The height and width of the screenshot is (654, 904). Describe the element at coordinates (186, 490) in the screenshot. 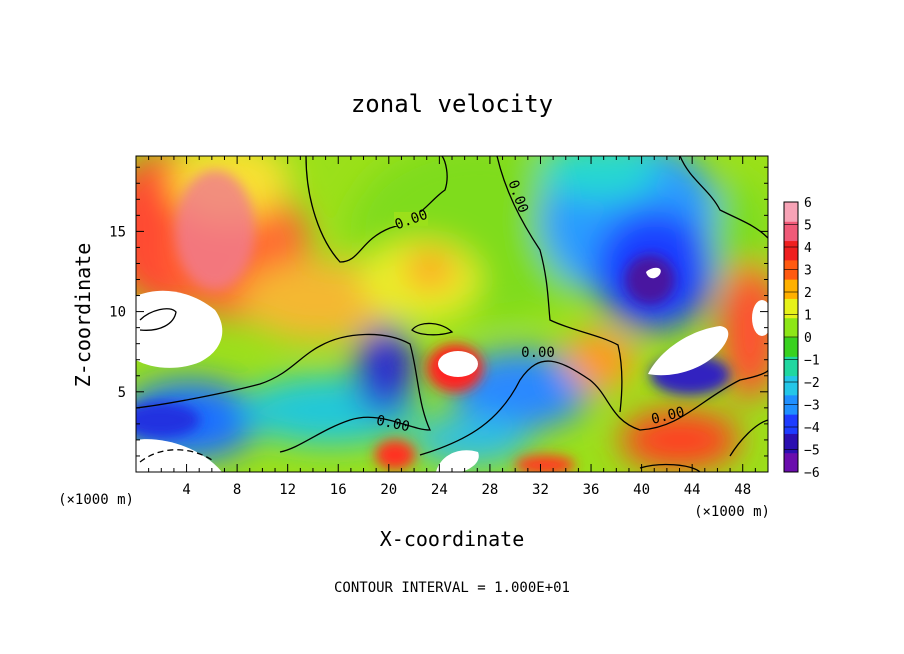

I see `x-tick-label: 4` at that location.